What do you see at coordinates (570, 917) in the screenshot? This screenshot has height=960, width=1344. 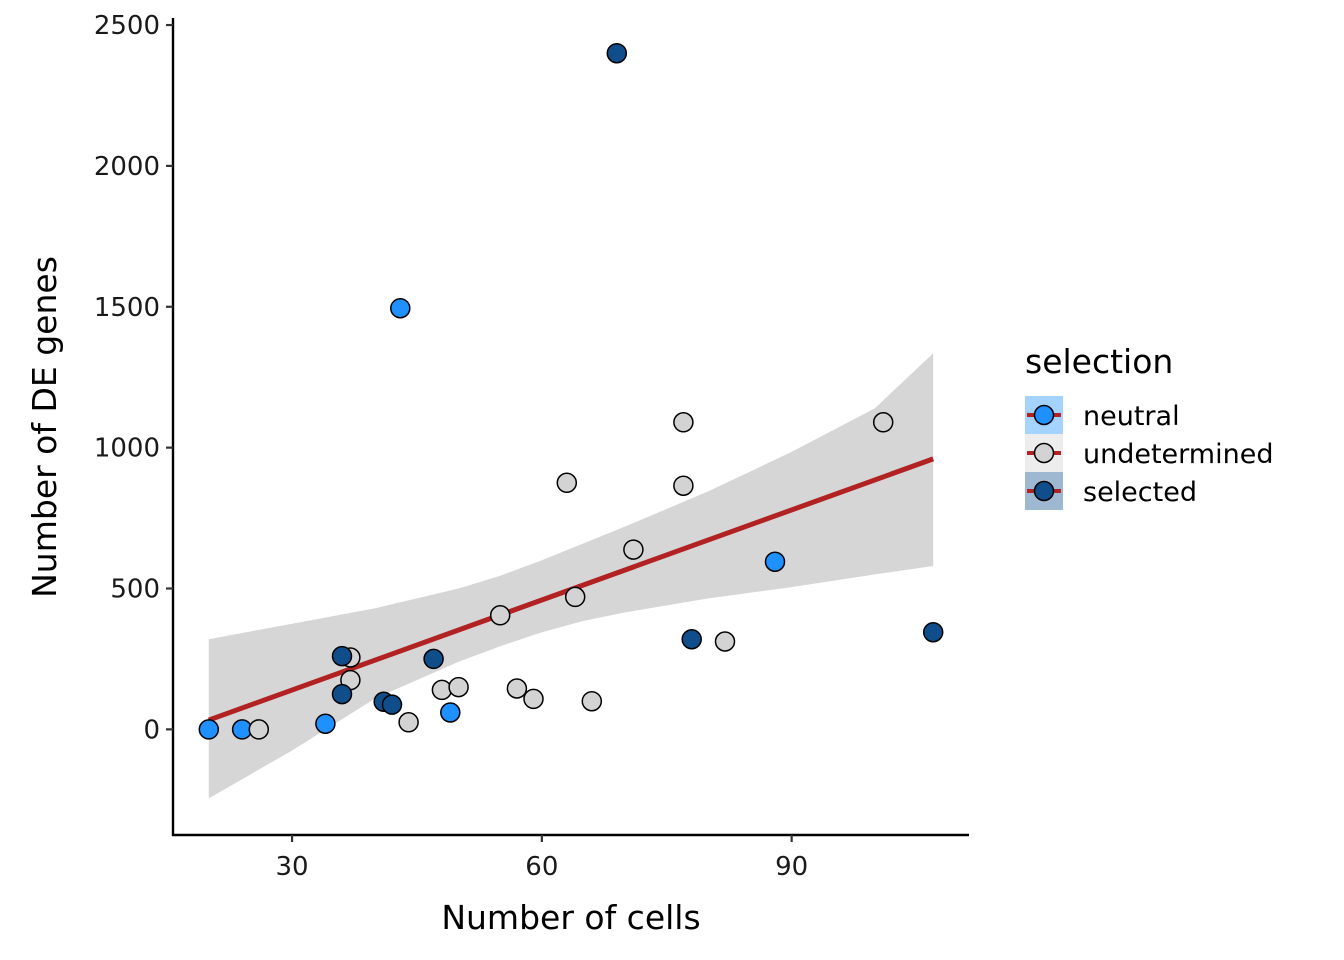 I see `x-axis-title: Number of cells` at bounding box center [570, 917].